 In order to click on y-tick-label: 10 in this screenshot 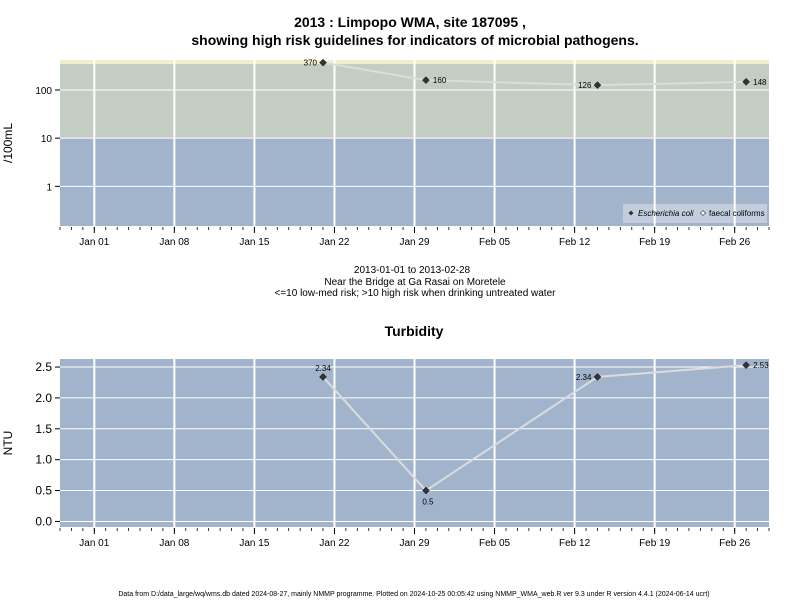, I will do `click(47, 139)`.